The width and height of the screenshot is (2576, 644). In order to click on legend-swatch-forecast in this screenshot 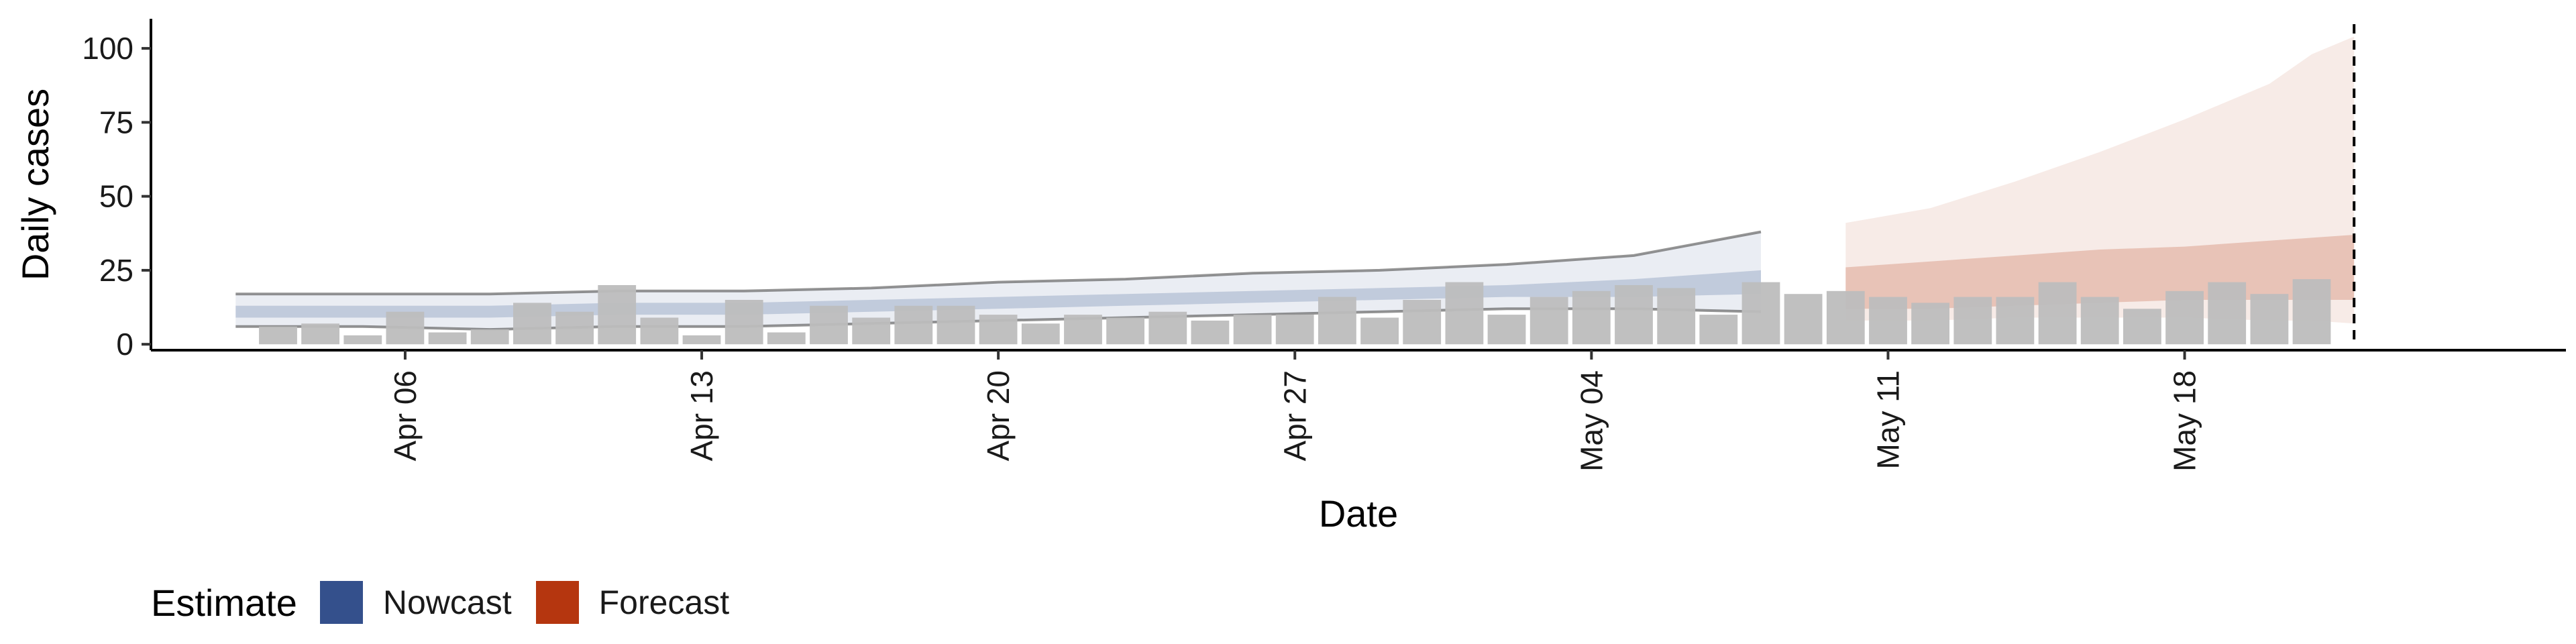, I will do `click(557, 602)`.